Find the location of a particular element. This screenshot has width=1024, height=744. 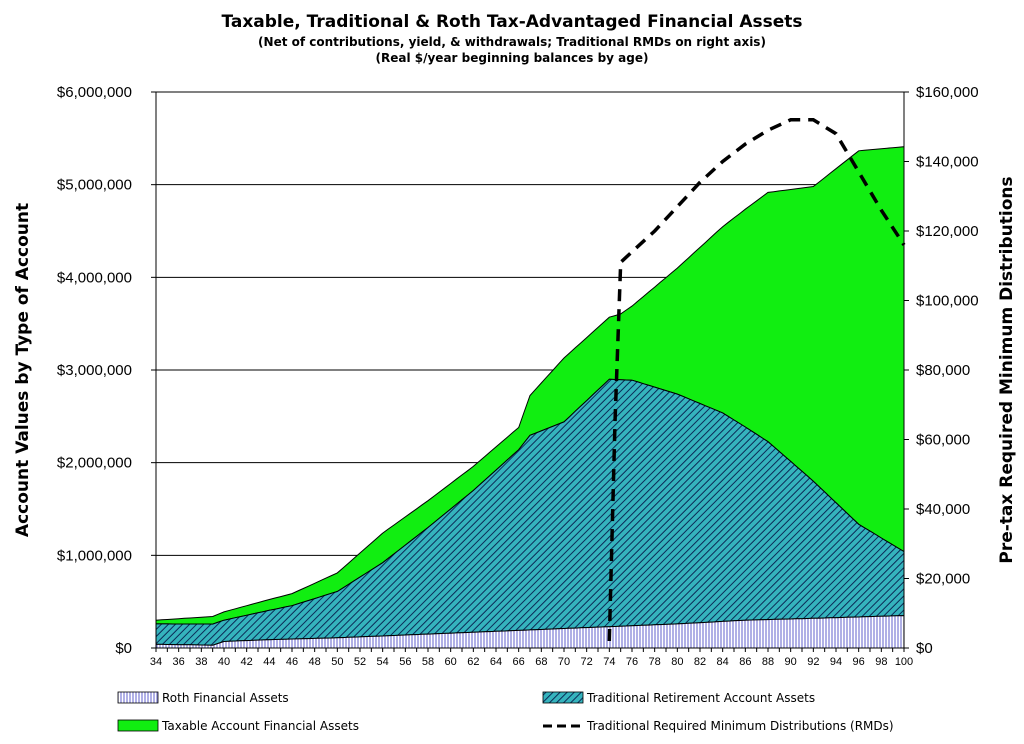

legend-label-taxable: Taxable Account Financial Assets is located at coordinates (260, 726).